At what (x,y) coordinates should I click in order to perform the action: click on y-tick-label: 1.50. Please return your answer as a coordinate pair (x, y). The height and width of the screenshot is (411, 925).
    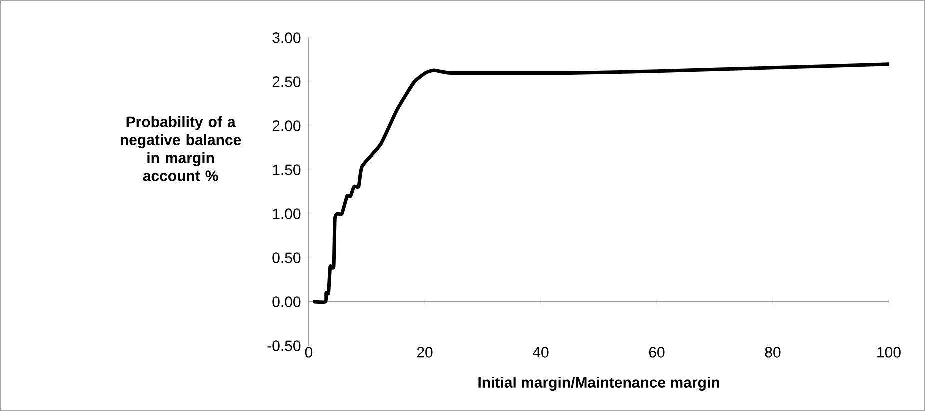
    Looking at the image, I should click on (287, 170).